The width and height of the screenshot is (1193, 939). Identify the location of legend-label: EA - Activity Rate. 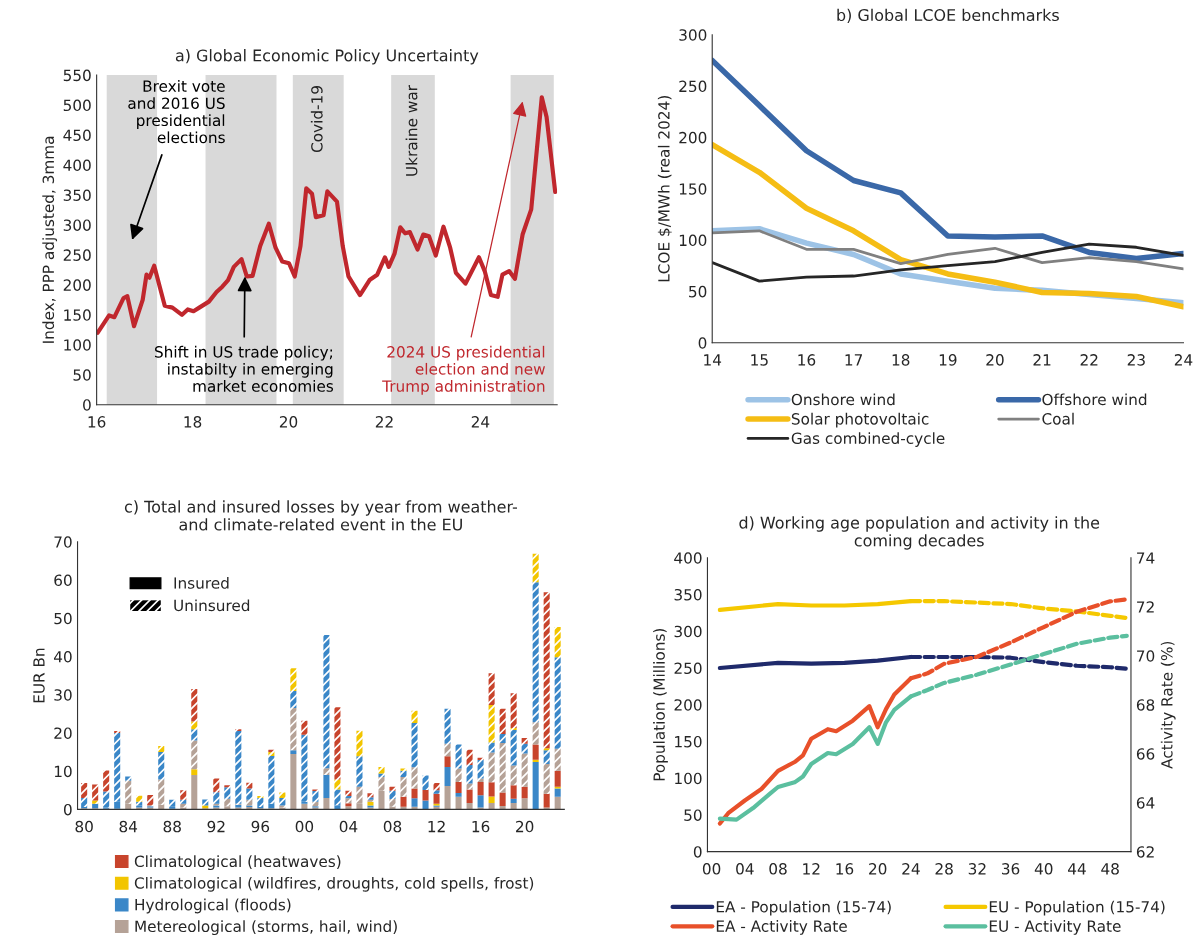
(781, 927).